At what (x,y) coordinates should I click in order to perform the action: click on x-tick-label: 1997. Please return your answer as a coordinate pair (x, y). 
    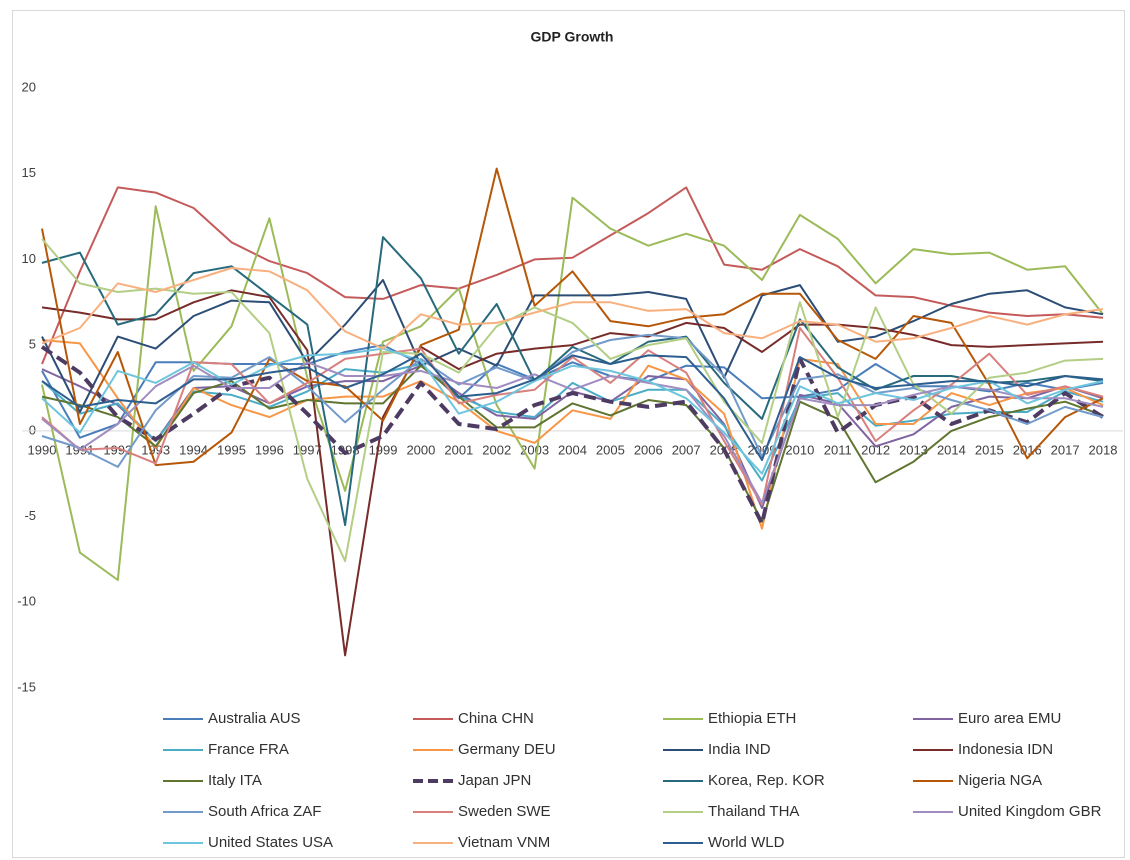
    Looking at the image, I should click on (307, 449).